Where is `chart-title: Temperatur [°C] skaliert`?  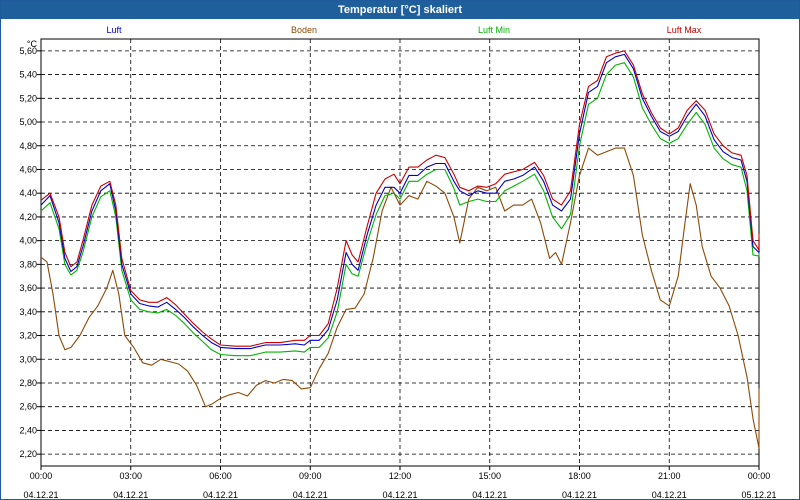 chart-title: Temperatur [°C] skaliert is located at coordinates (399, 10).